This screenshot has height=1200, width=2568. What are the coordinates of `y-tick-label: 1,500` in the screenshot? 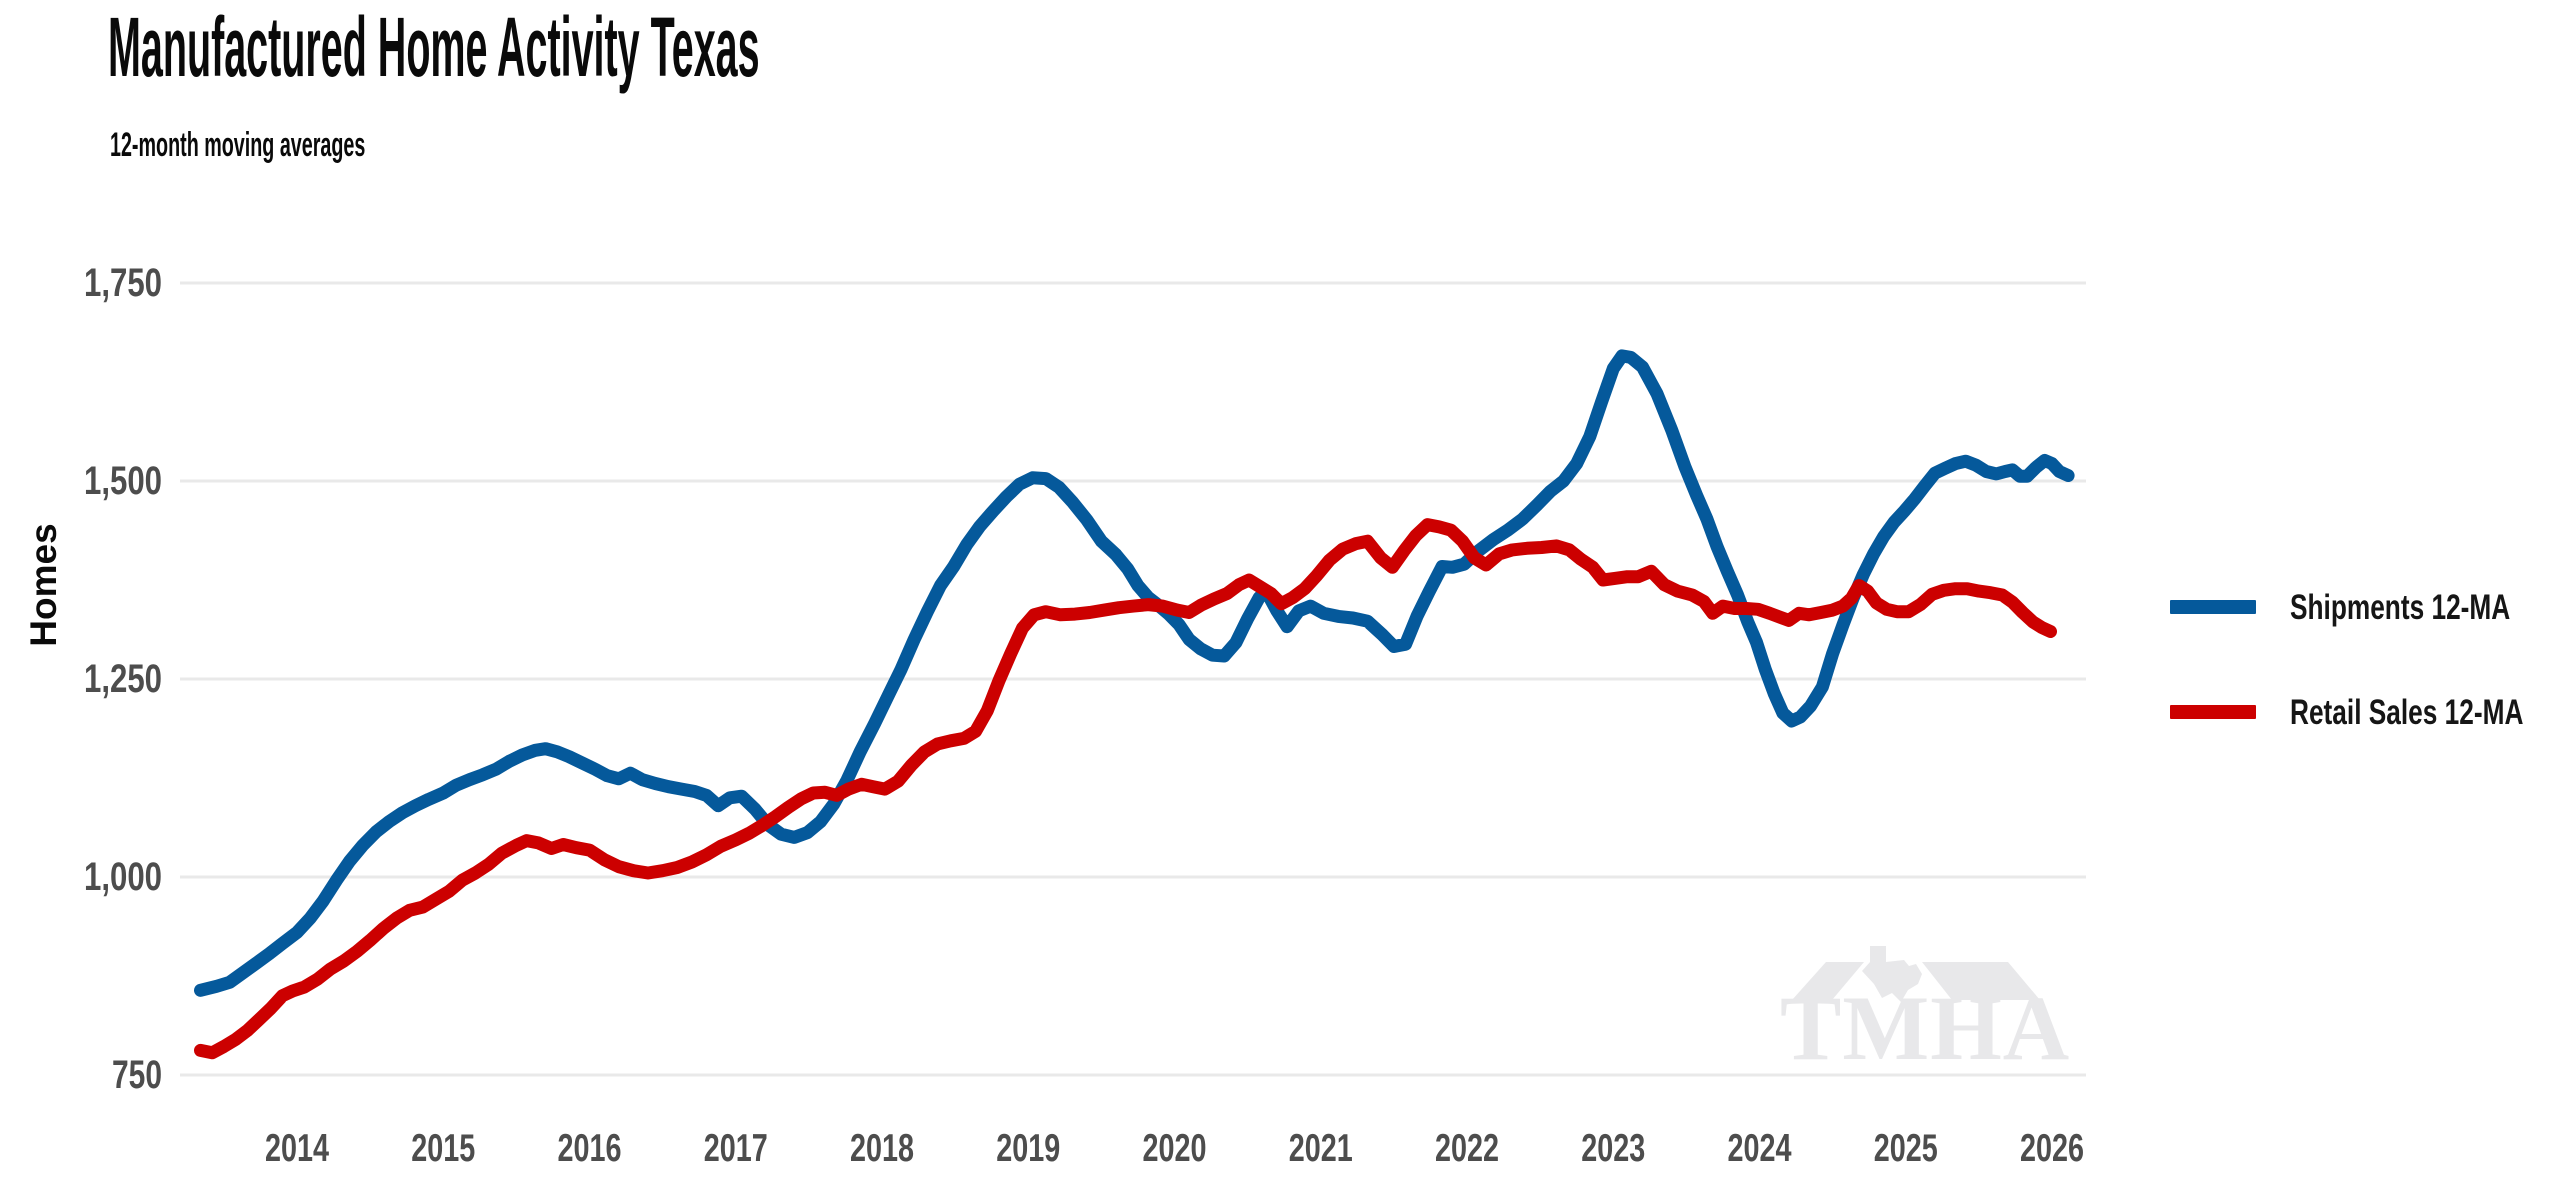 It's located at (123, 481).